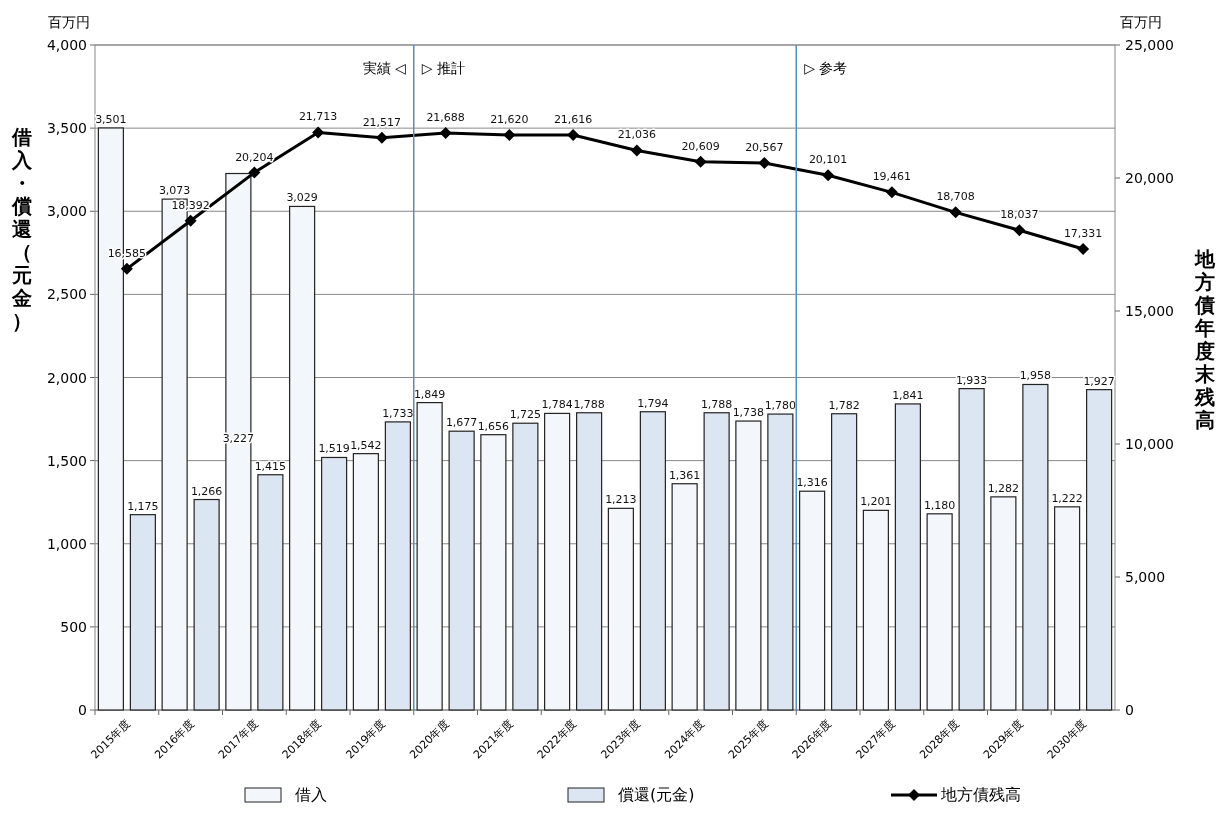 Image resolution: width=1223 pixels, height=825 pixels. What do you see at coordinates (66, 294) in the screenshot?
I see `y-tick-label: 2,500` at bounding box center [66, 294].